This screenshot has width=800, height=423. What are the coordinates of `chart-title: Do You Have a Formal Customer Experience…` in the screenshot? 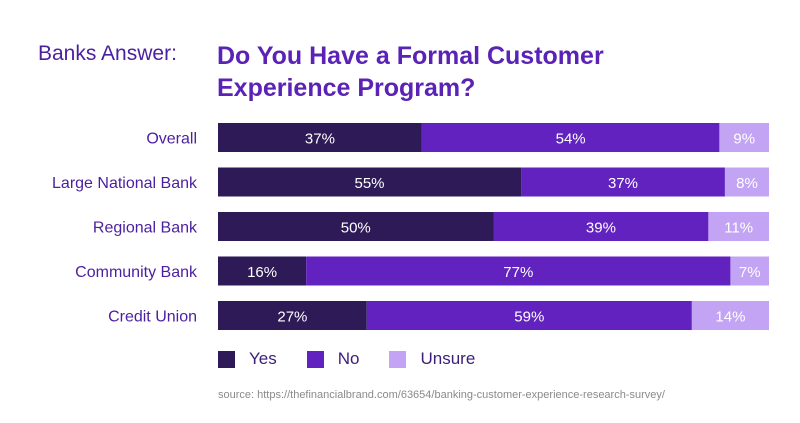 It's located at (467, 72).